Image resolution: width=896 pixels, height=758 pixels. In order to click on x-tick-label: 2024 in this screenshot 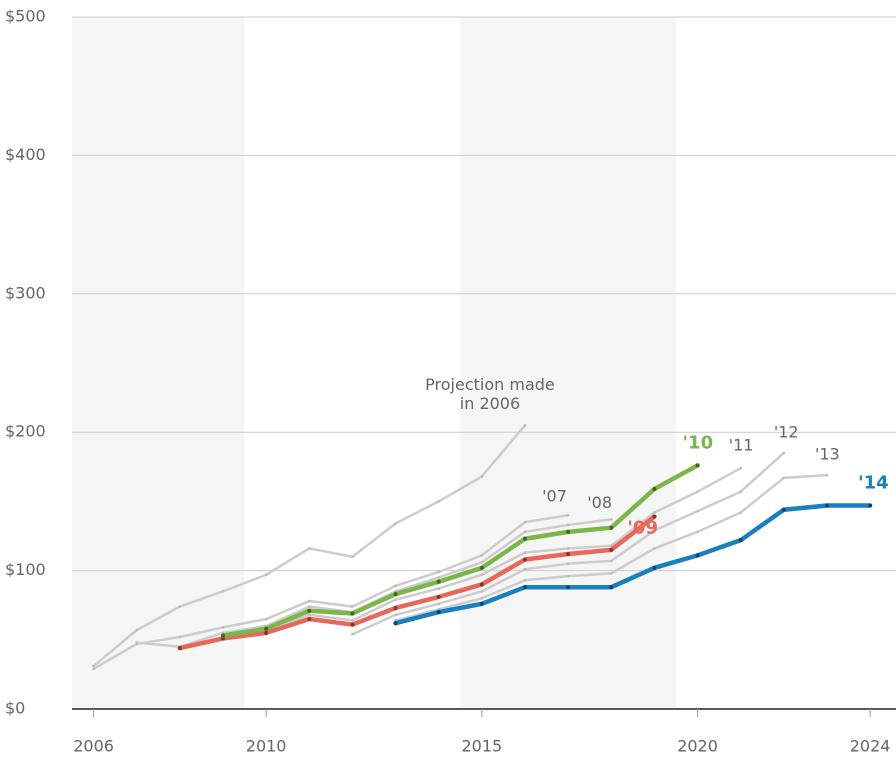, I will do `click(870, 746)`.